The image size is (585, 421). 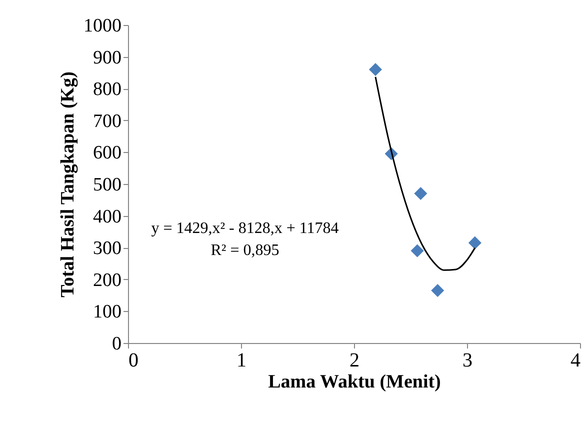 I want to click on y-tick-label: 200, so click(x=107, y=280).